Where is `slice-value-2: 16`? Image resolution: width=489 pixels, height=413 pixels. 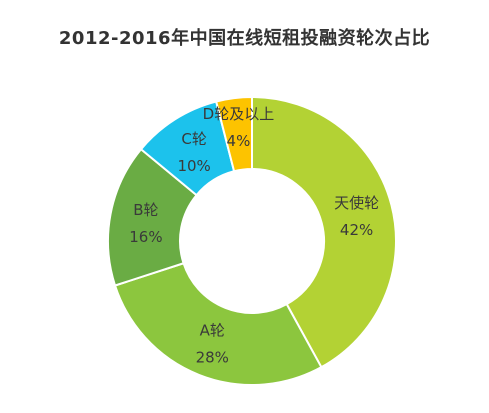 slice-value-2: 16 is located at coordinates (138, 237).